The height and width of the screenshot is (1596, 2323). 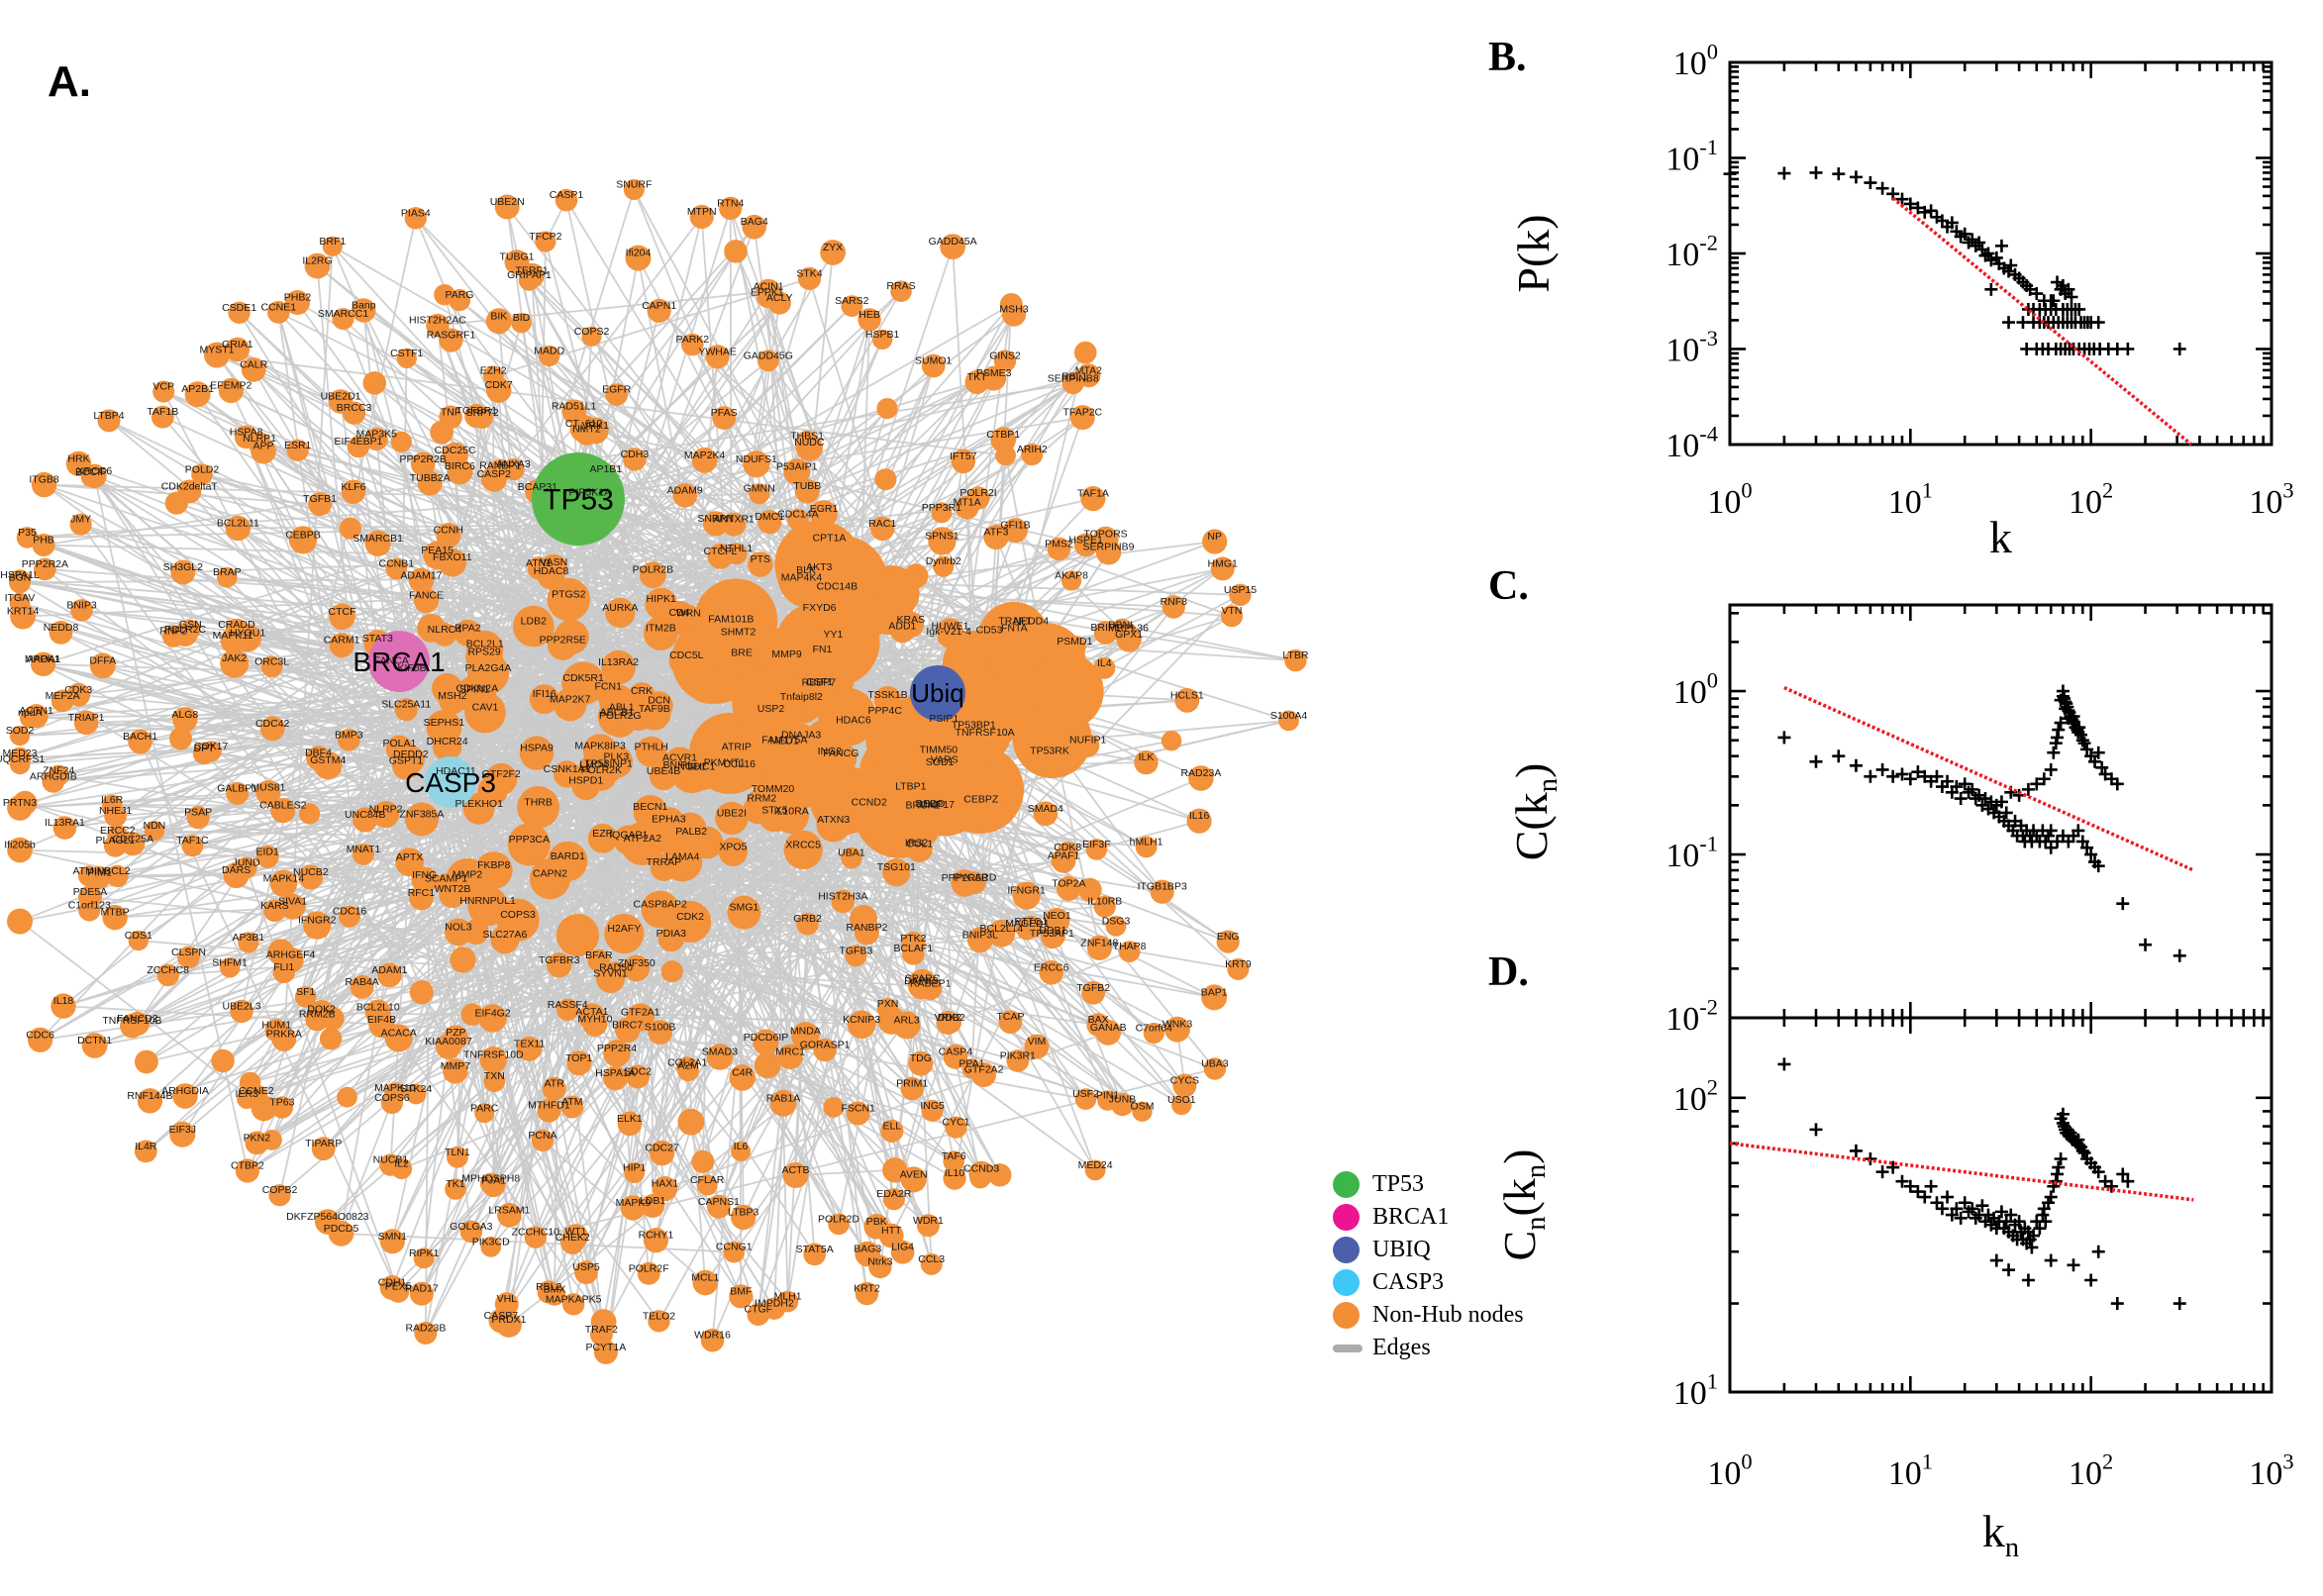 I want to click on network-node-label: ORC3L, so click(x=271, y=661).